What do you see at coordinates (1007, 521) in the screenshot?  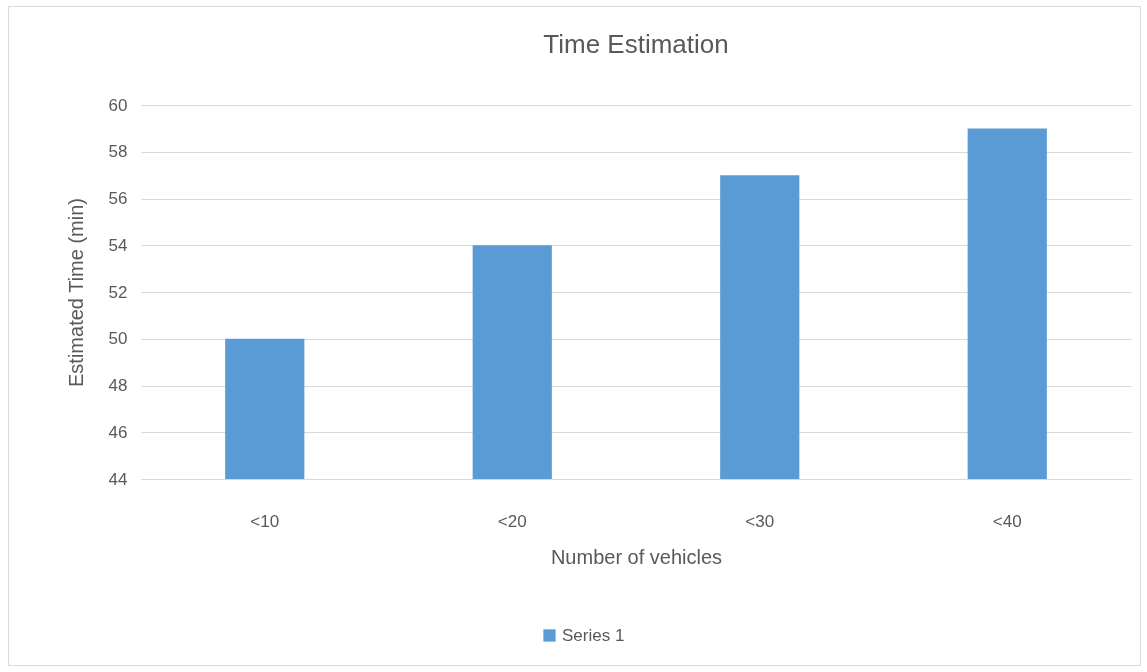 I see `x-tick-label: <40` at bounding box center [1007, 521].